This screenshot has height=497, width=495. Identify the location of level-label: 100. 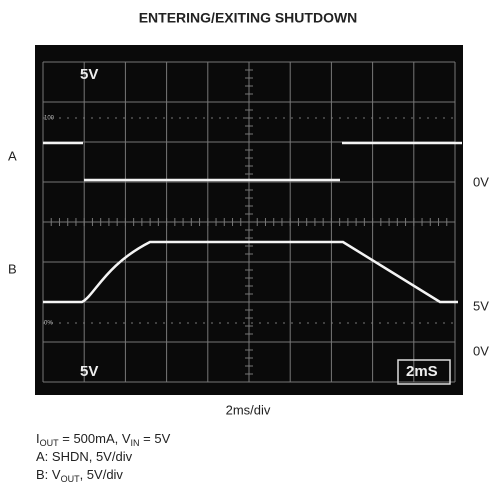
(49, 119).